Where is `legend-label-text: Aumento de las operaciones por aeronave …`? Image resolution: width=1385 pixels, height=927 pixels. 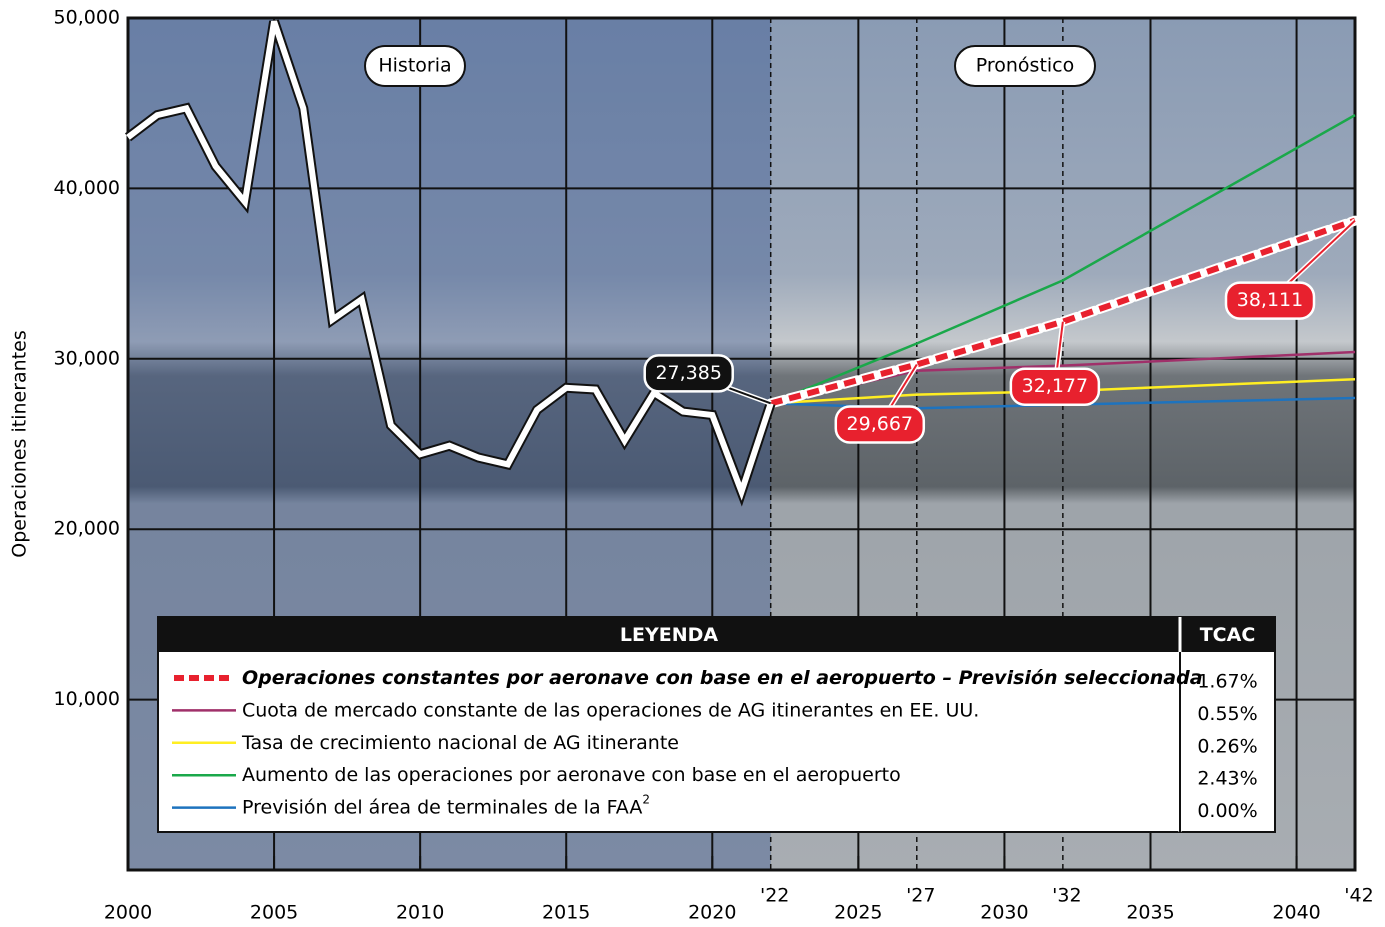 legend-label-text: Aumento de las operaciones por aeronave … is located at coordinates (571, 775).